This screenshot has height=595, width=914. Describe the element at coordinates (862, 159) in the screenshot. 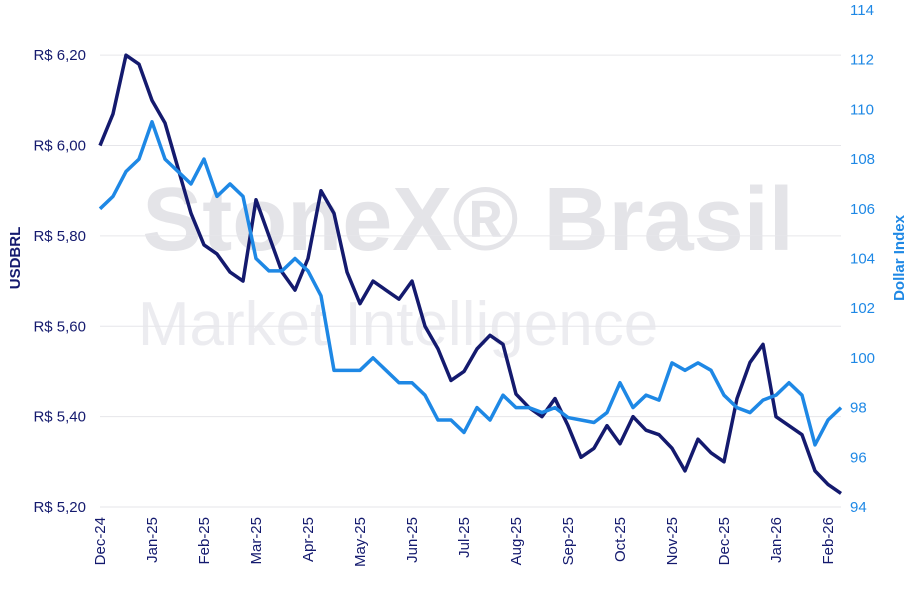

I see `y2-tick-label: 108` at that location.